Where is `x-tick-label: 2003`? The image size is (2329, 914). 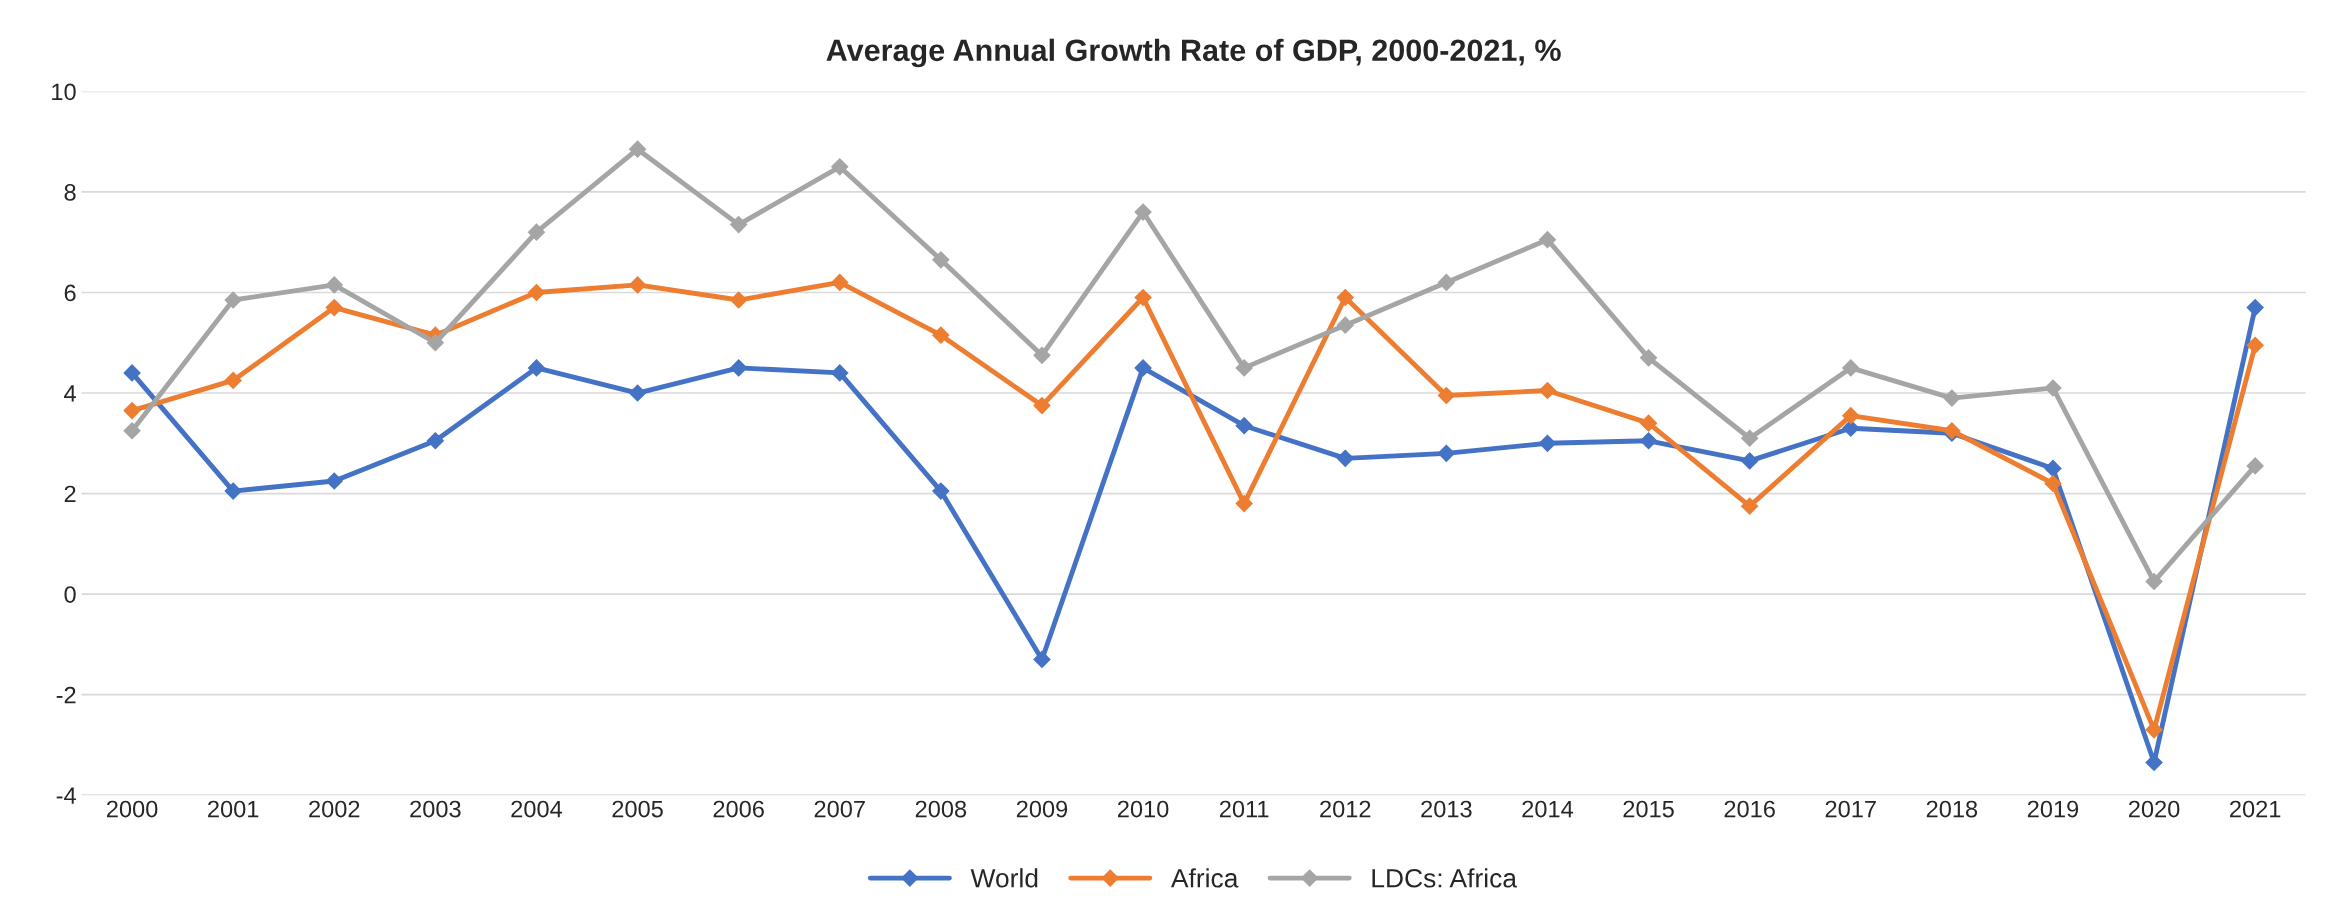
x-tick-label: 2003 is located at coordinates (435, 809).